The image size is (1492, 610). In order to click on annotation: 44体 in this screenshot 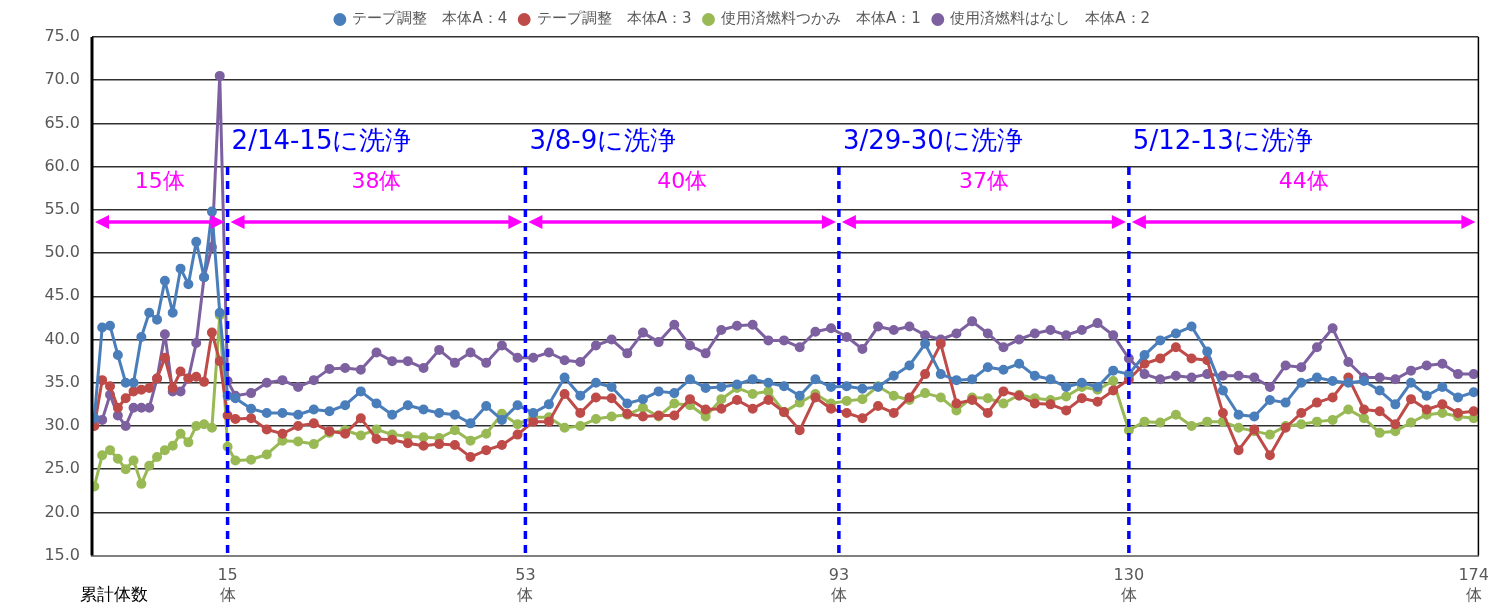, I will do `click(1303, 180)`.